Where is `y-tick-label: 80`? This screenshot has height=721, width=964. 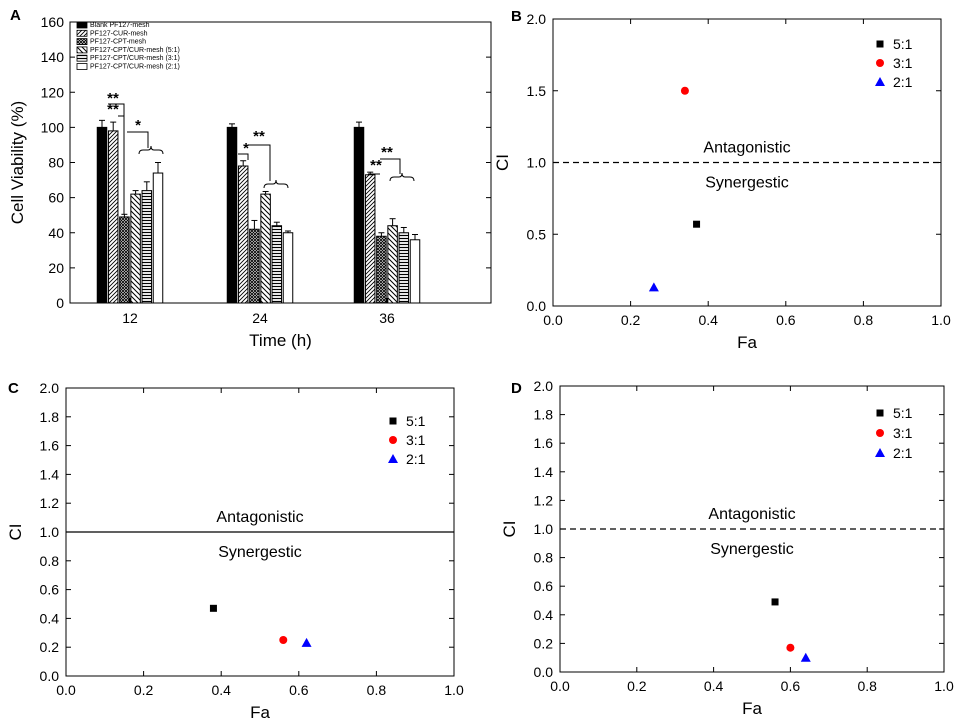 y-tick-label: 80 is located at coordinates (56, 163).